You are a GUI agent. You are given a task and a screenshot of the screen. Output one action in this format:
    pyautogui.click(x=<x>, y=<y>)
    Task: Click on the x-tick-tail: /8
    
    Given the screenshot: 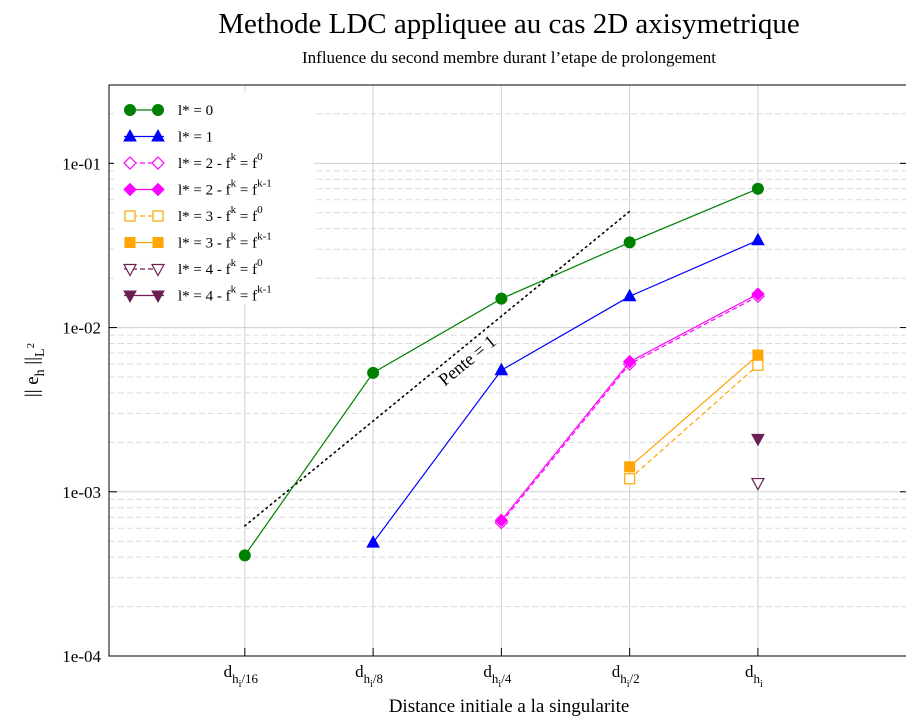 What is the action you would take?
    pyautogui.click(x=378, y=678)
    